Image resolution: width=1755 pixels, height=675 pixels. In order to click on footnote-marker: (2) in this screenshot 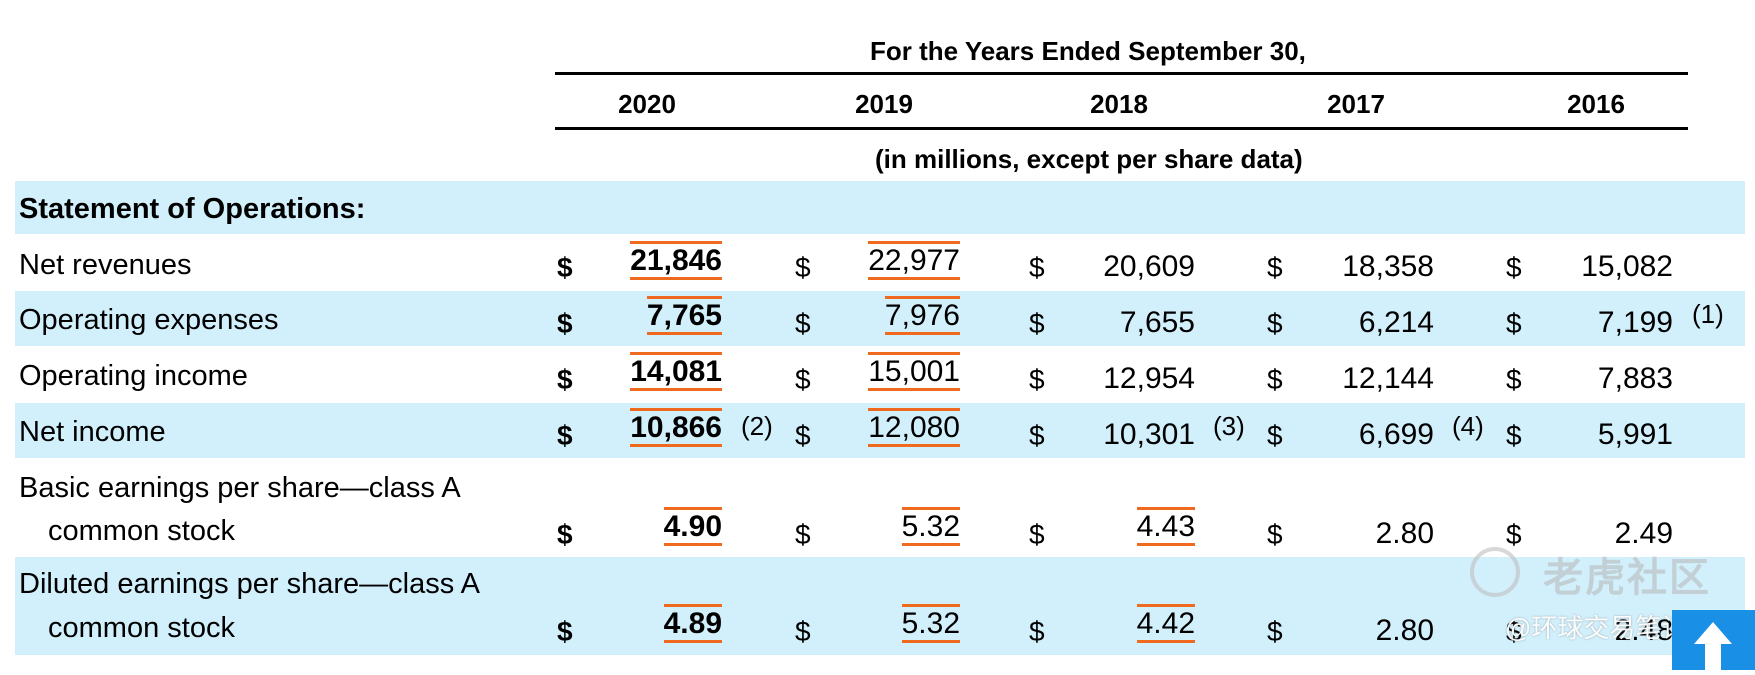, I will do `click(757, 426)`.